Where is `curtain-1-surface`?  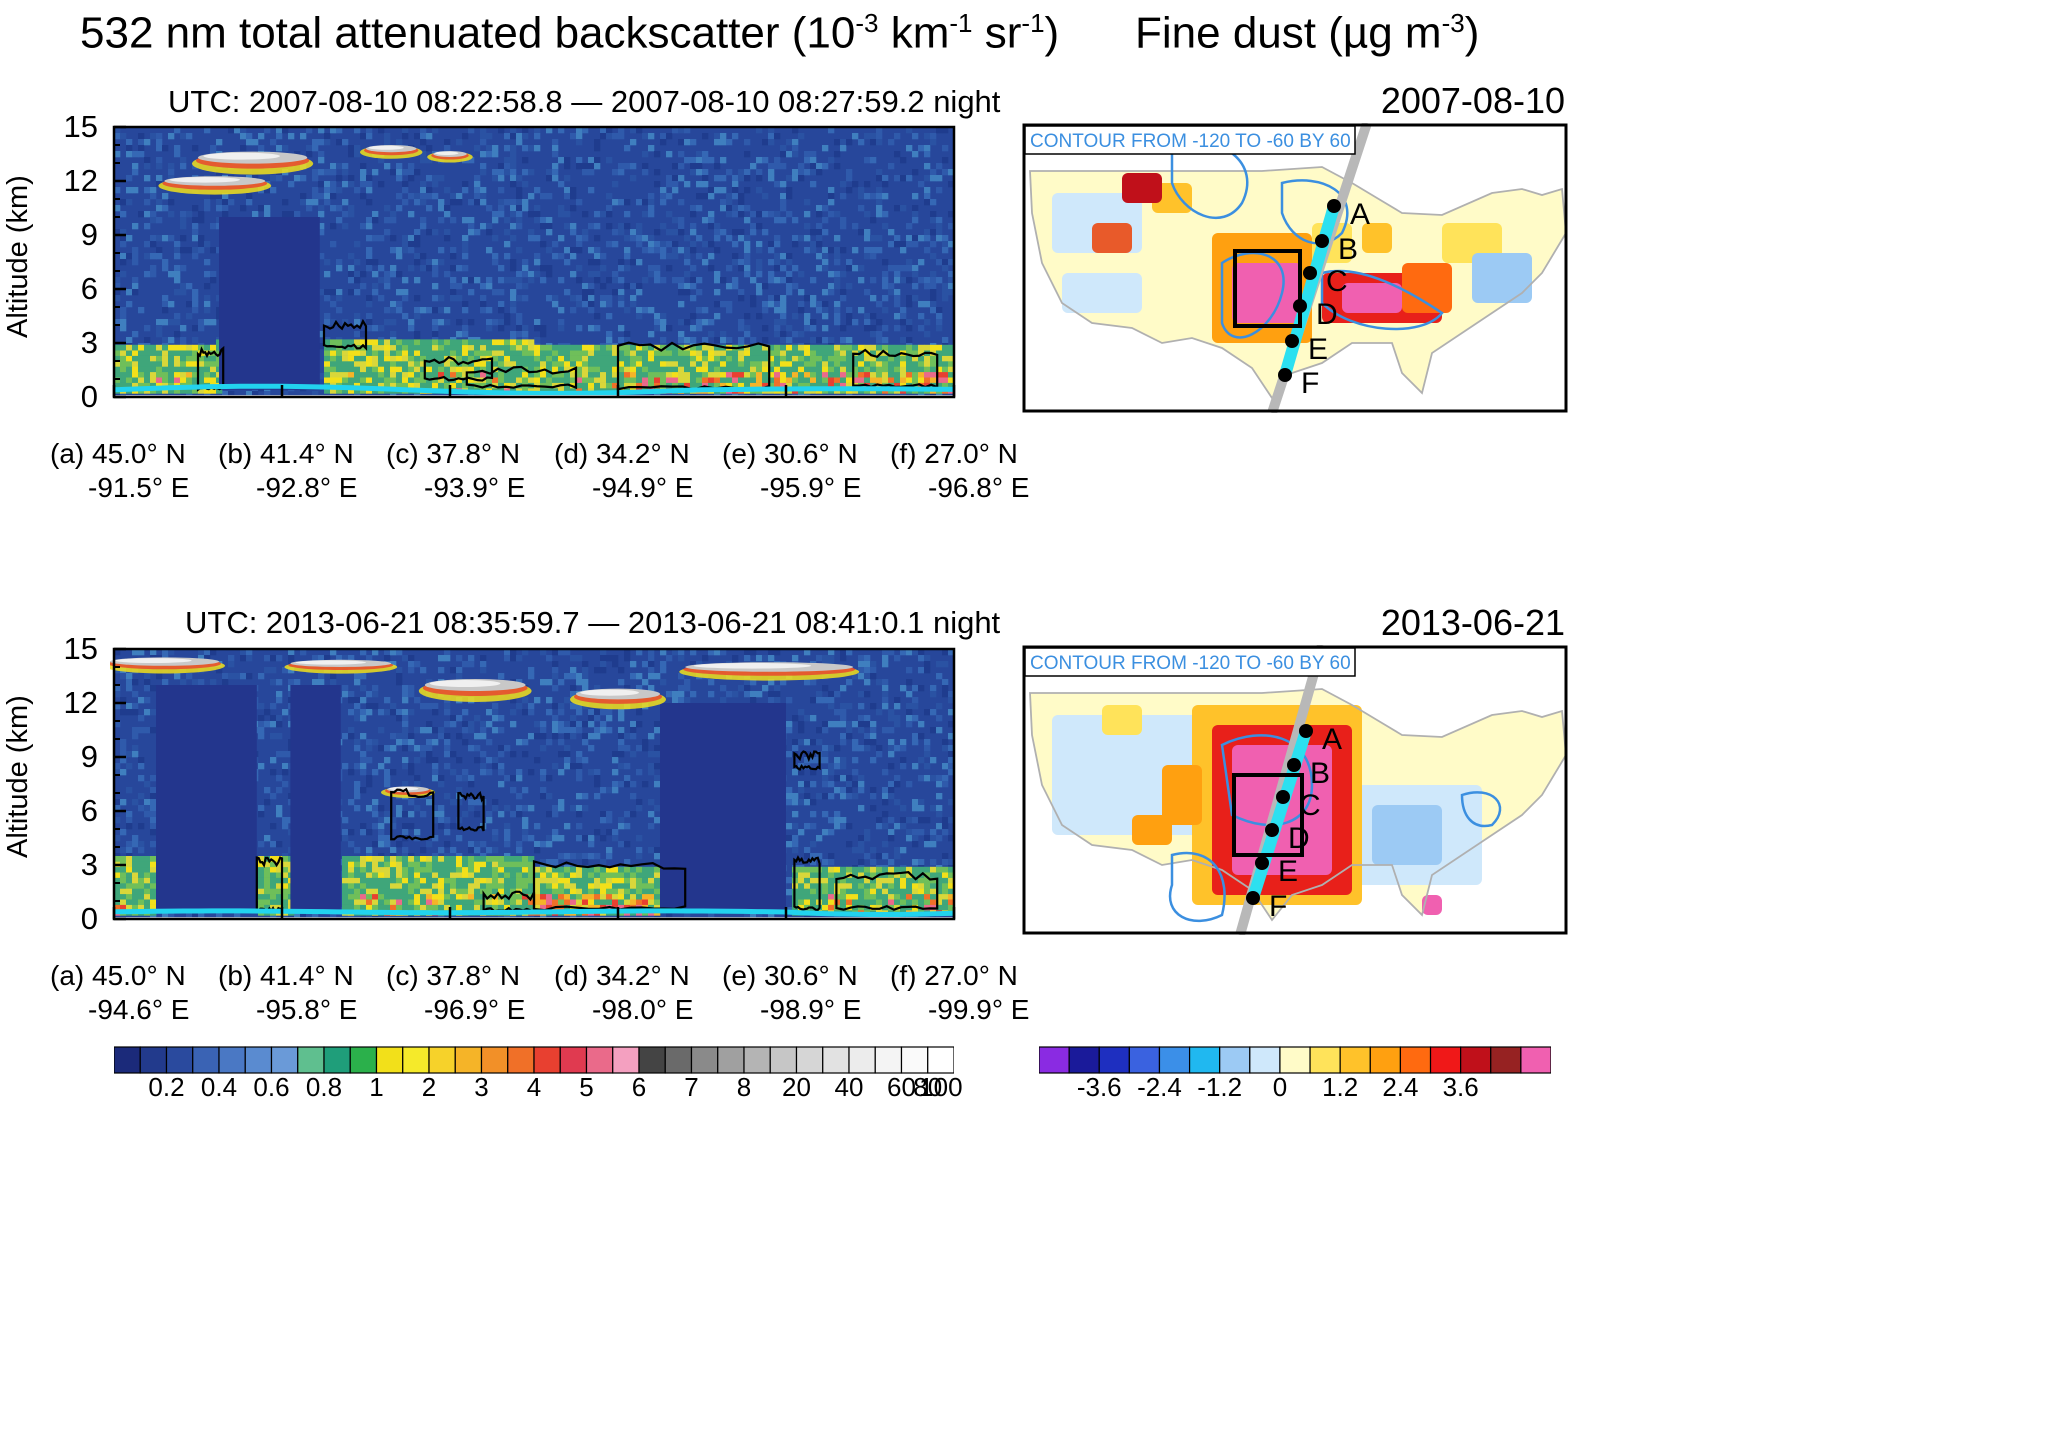
curtain-1-surface is located at coordinates (534, 389).